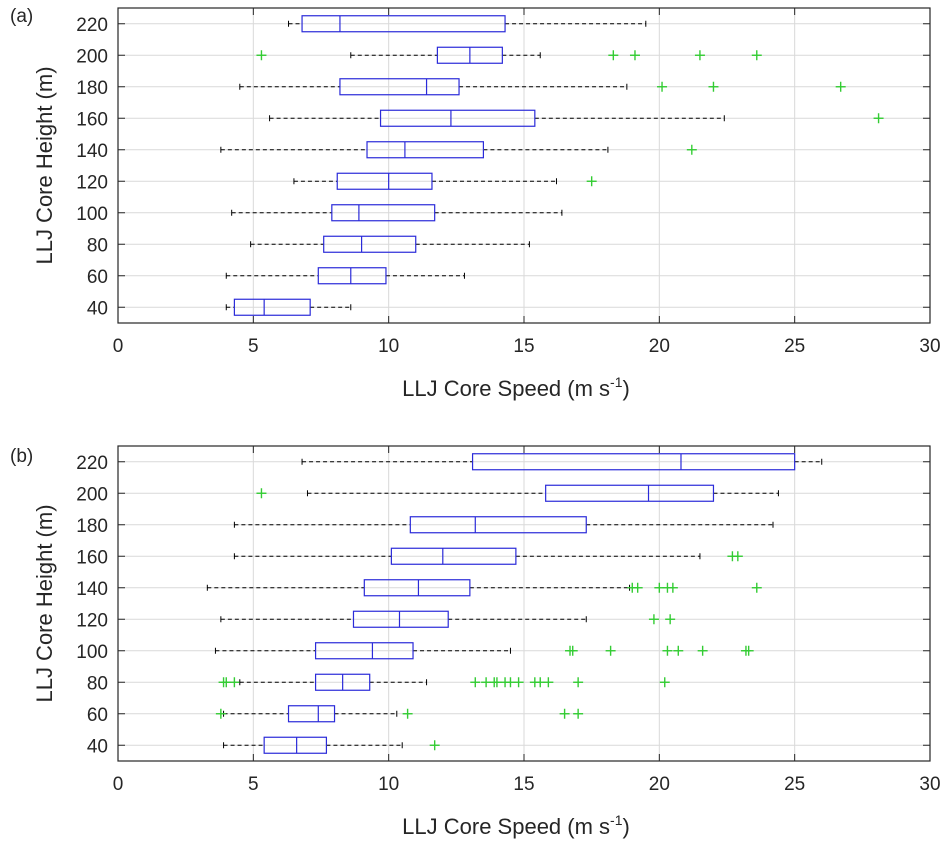  I want to click on x-tick-label: 20, so click(659, 784).